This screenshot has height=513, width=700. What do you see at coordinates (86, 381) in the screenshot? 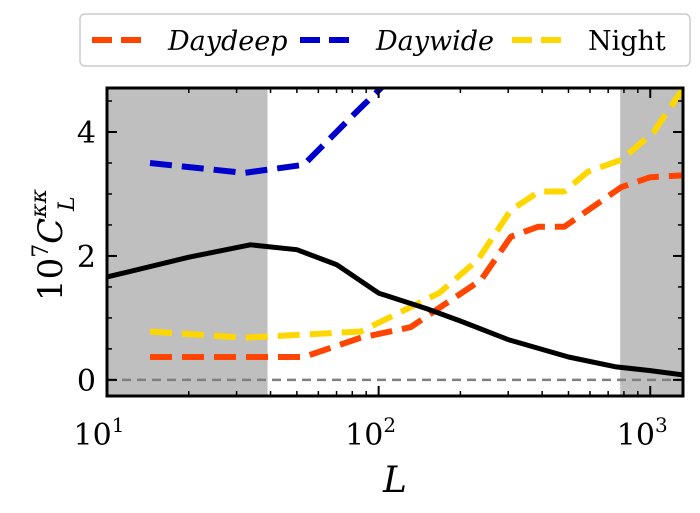
I see `y-tick-label: 0` at bounding box center [86, 381].